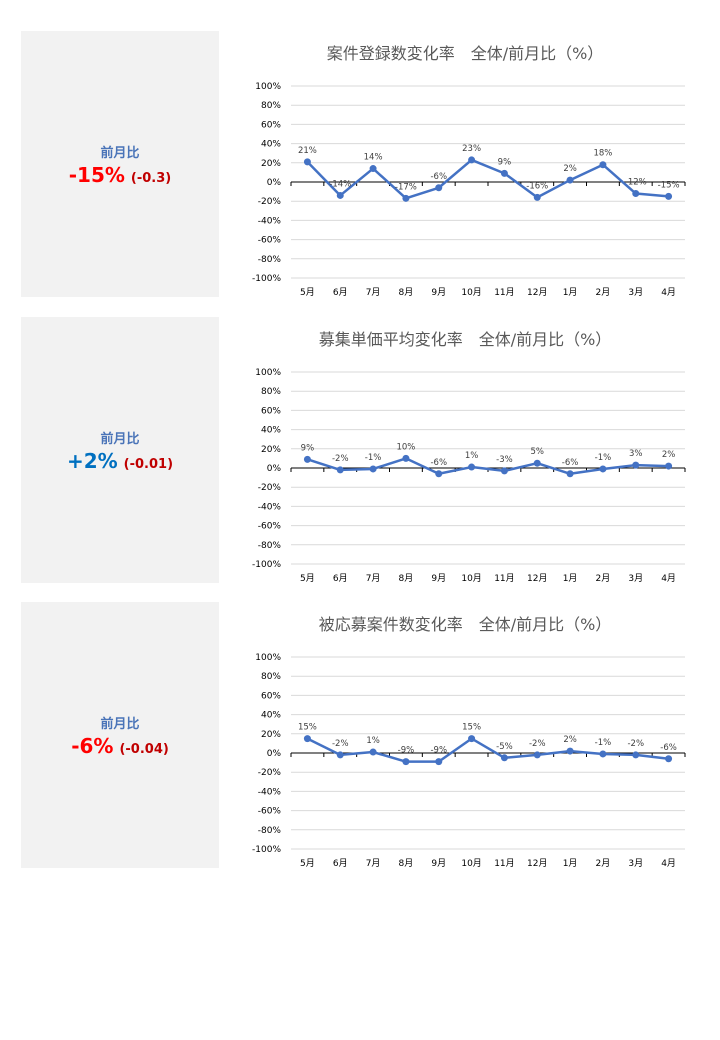  I want to click on y-tick-label: -20%, so click(270, 202).